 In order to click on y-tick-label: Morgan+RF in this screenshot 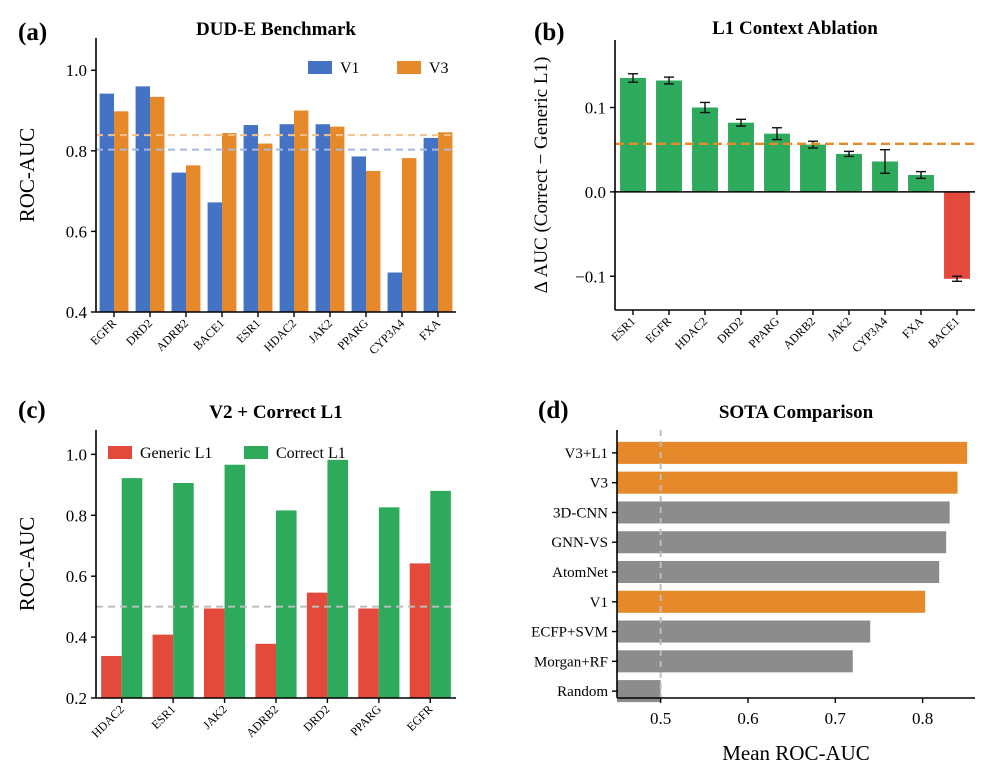, I will do `click(571, 662)`.